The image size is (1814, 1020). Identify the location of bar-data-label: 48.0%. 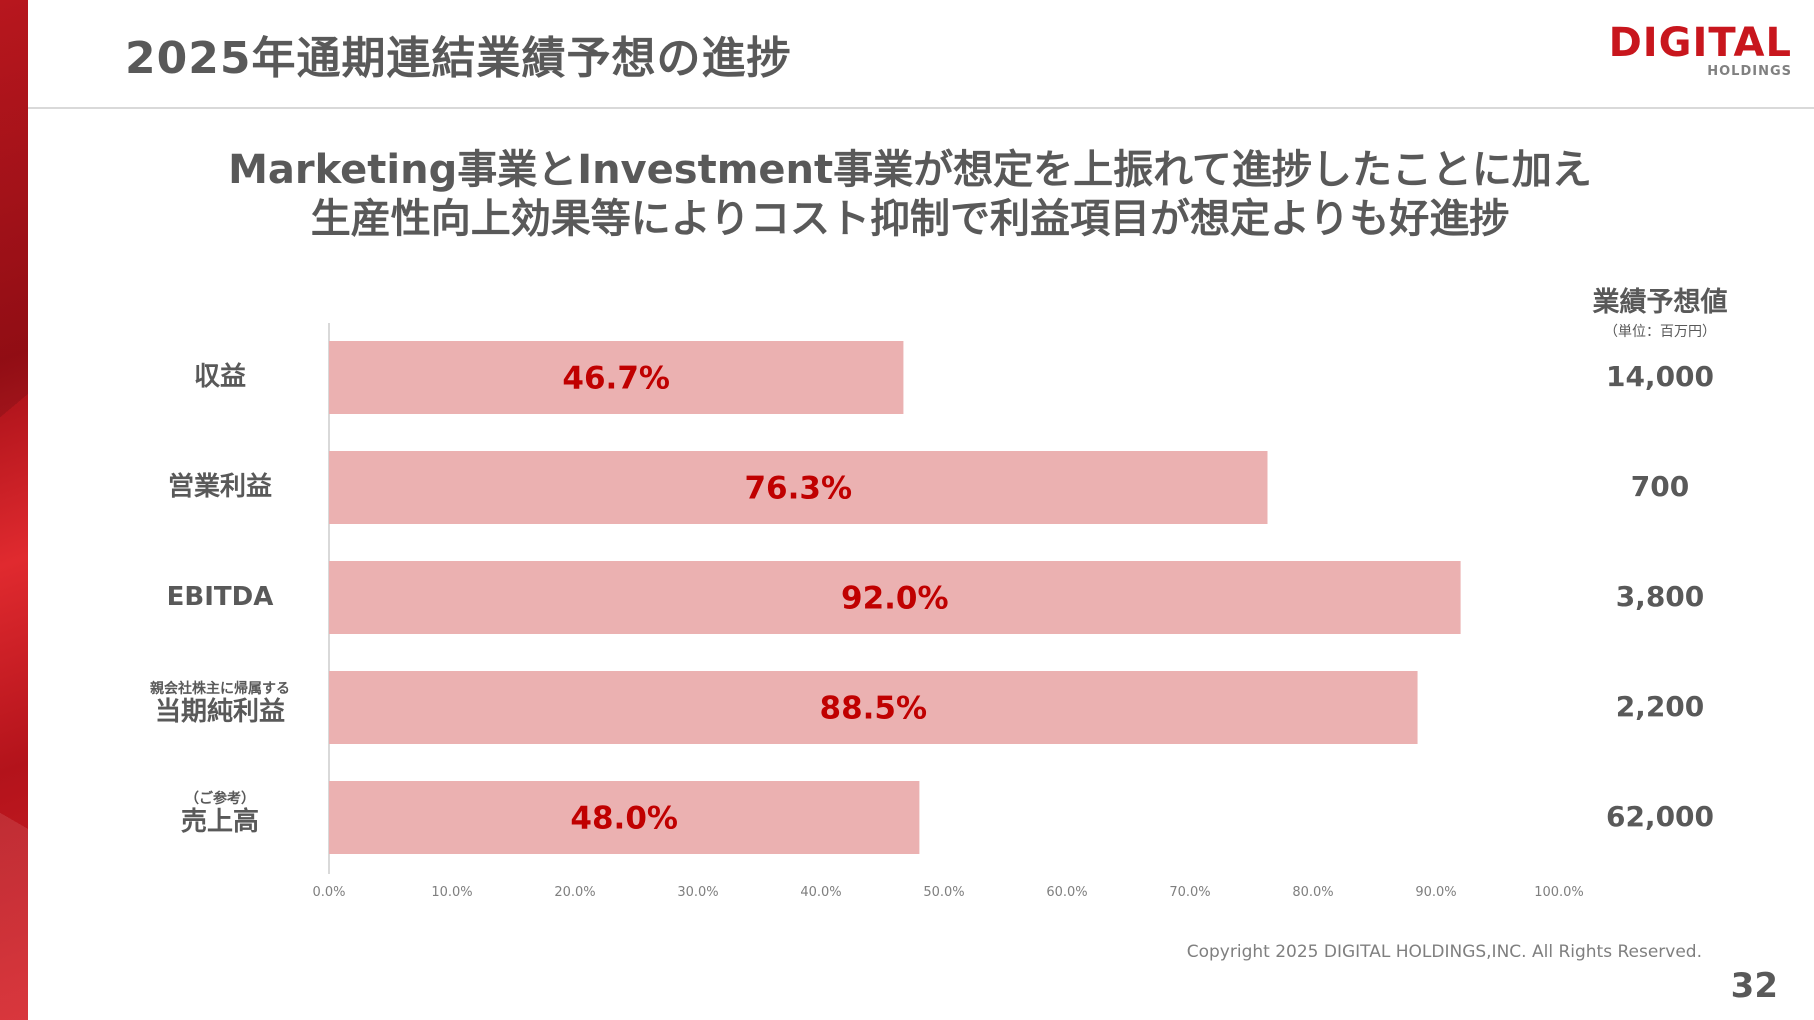
(624, 819).